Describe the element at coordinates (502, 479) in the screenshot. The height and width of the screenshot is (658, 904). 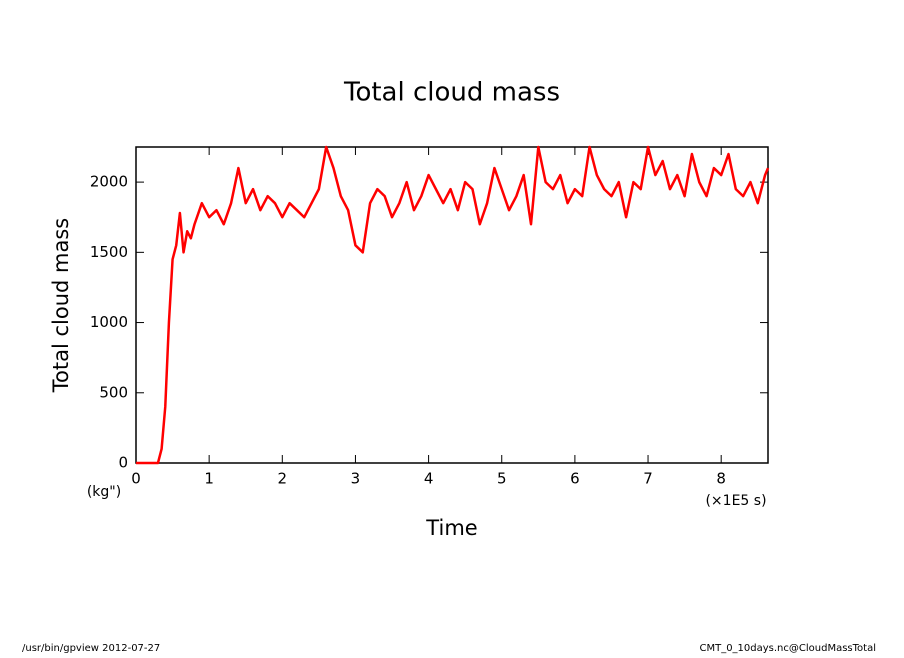
I see `x-tick-label: 5` at that location.